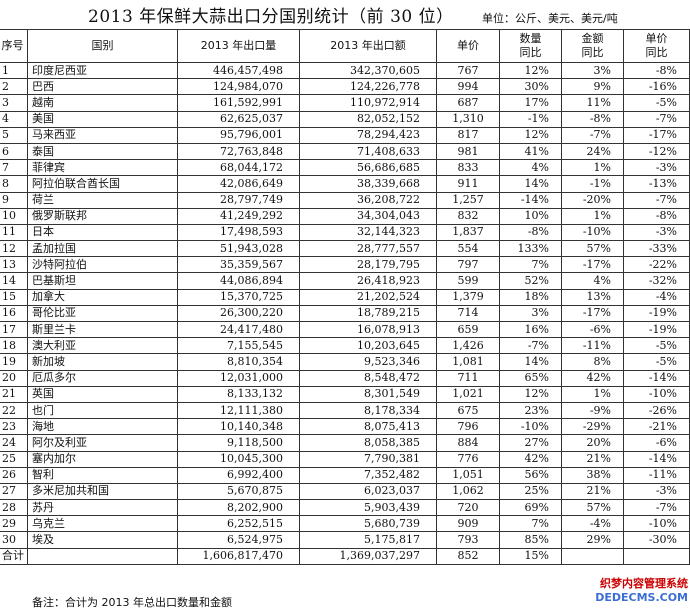 The height and width of the screenshot is (610, 690). Describe the element at coordinates (656, 135) in the screenshot. I see `table-cell: -17%` at that location.